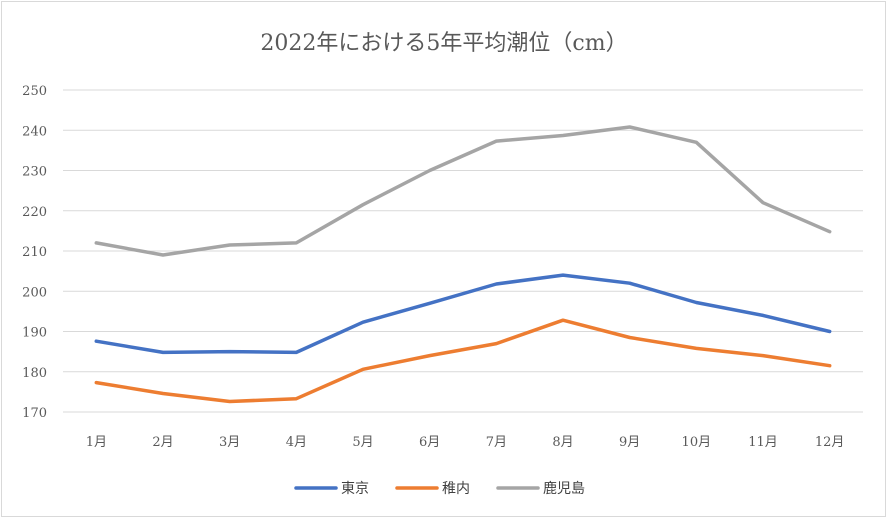  What do you see at coordinates (697, 442) in the screenshot?
I see `x-tick-label: 10月` at bounding box center [697, 442].